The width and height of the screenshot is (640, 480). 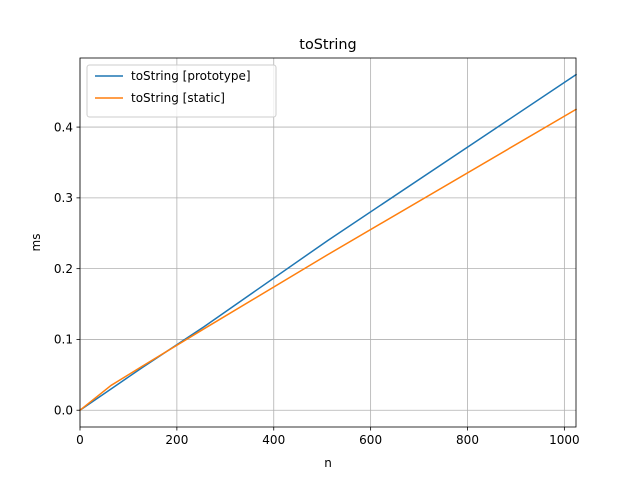 I want to click on x-tick-label: 1000, so click(x=564, y=440).